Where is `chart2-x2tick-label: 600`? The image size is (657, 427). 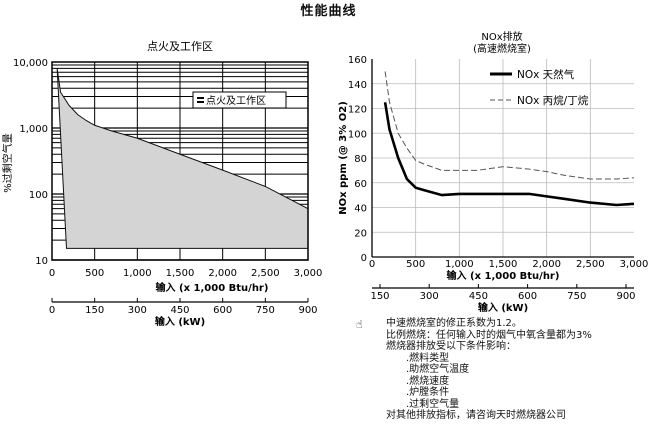 chart2-x2tick-label: 600 is located at coordinates (527, 296).